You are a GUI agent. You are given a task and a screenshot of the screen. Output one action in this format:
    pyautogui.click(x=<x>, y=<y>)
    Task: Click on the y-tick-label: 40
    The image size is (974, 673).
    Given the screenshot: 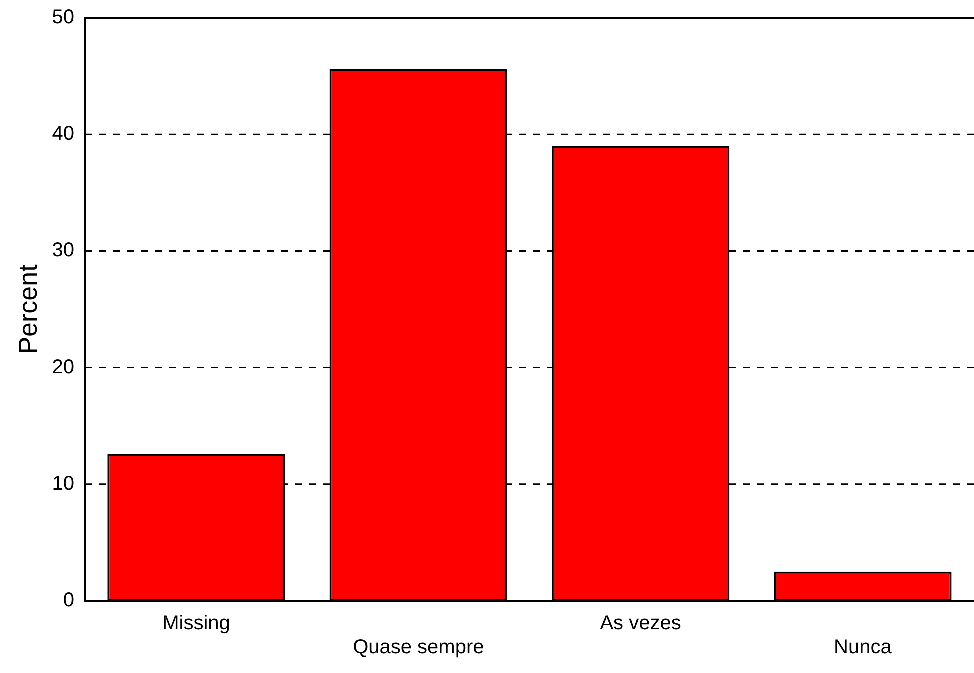 What is the action you would take?
    pyautogui.click(x=63, y=134)
    